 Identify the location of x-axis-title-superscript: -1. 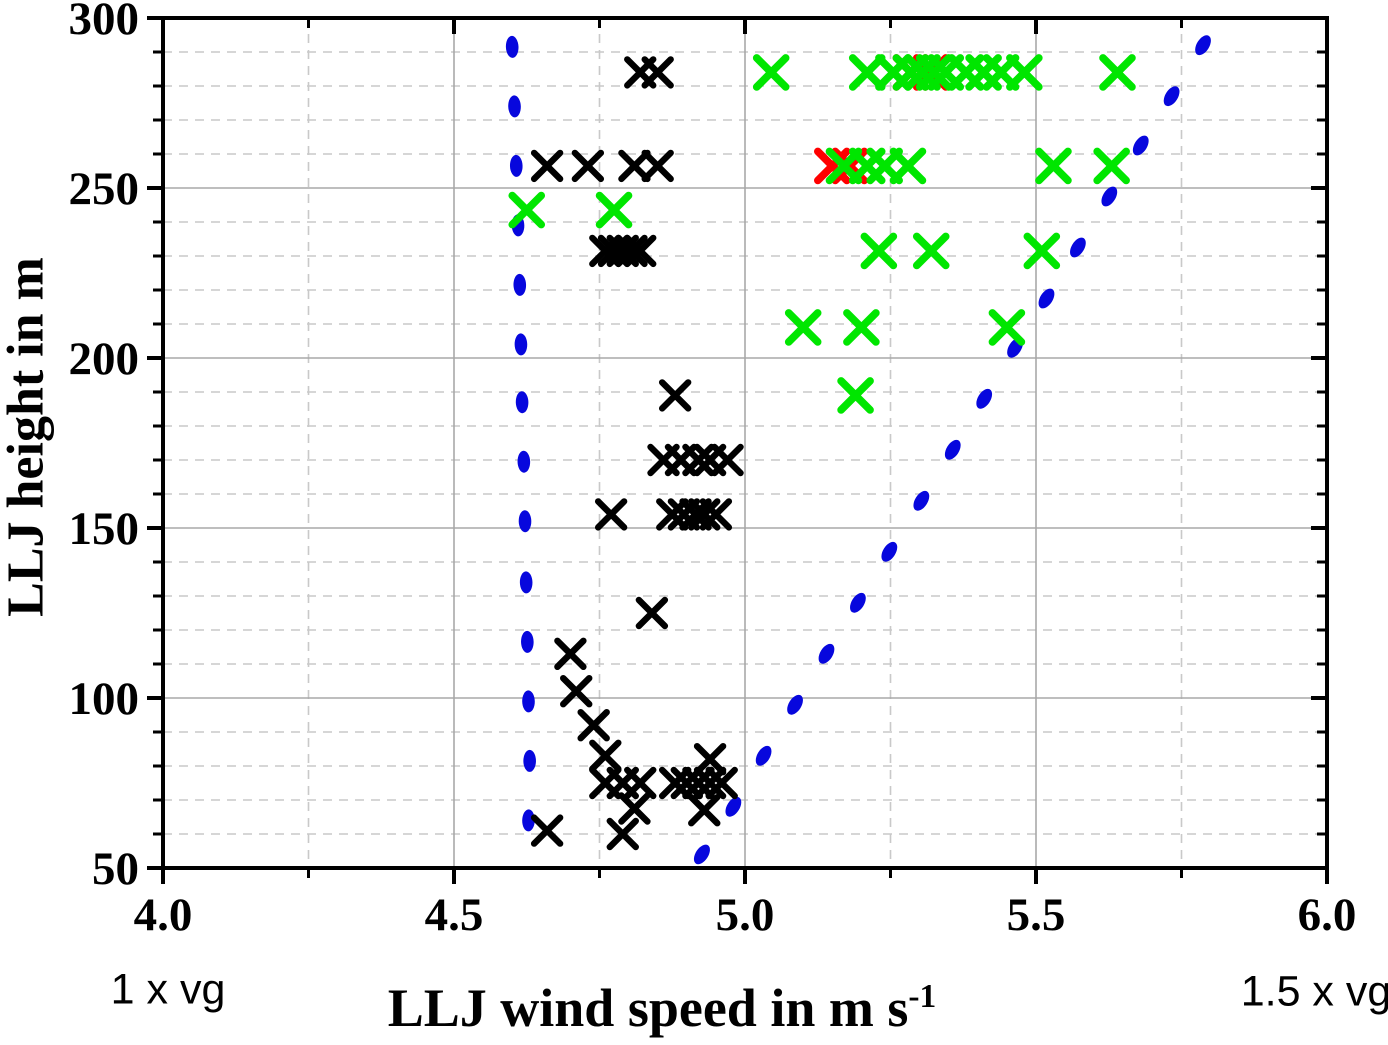
(922, 996).